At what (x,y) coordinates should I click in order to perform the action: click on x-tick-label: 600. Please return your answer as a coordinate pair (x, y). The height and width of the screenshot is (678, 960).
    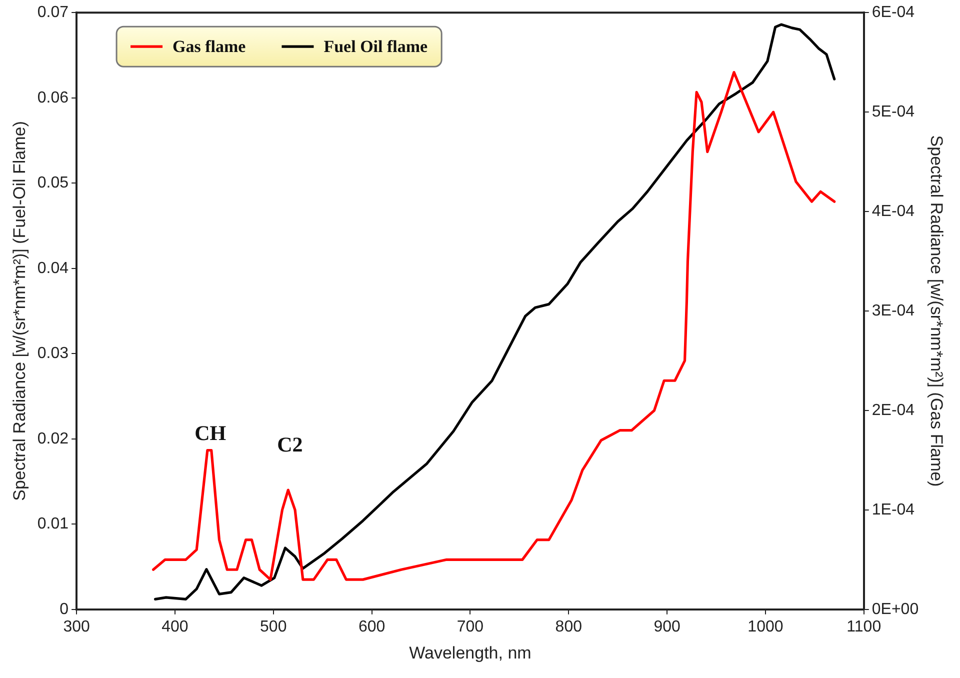
    Looking at the image, I should click on (372, 627).